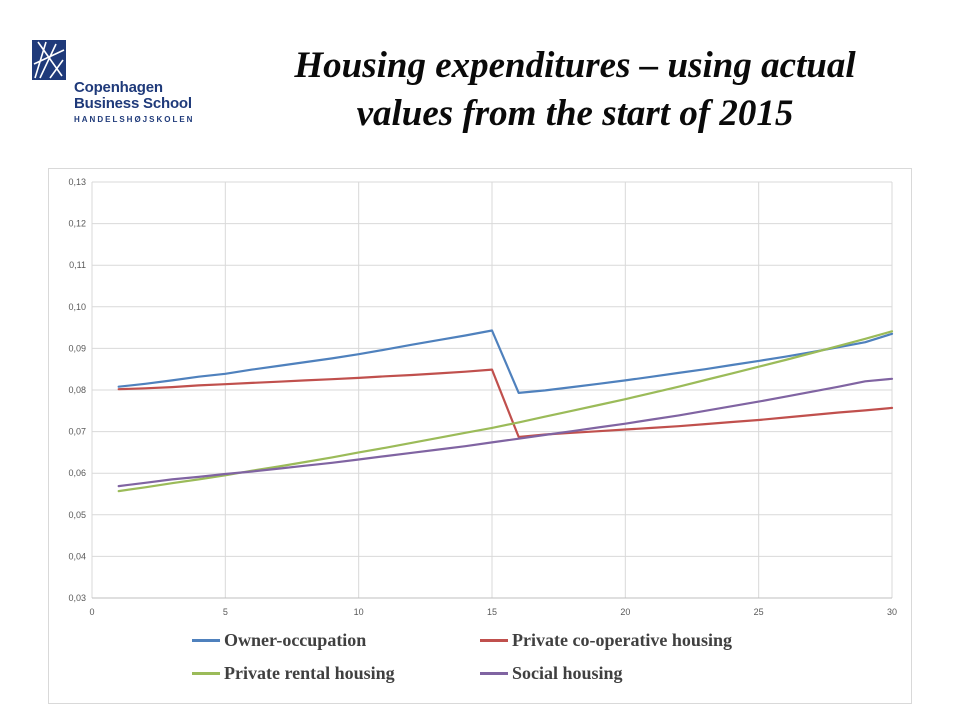 The image size is (960, 720). Describe the element at coordinates (77, 182) in the screenshot. I see `y-tick-label: 0,13` at that location.